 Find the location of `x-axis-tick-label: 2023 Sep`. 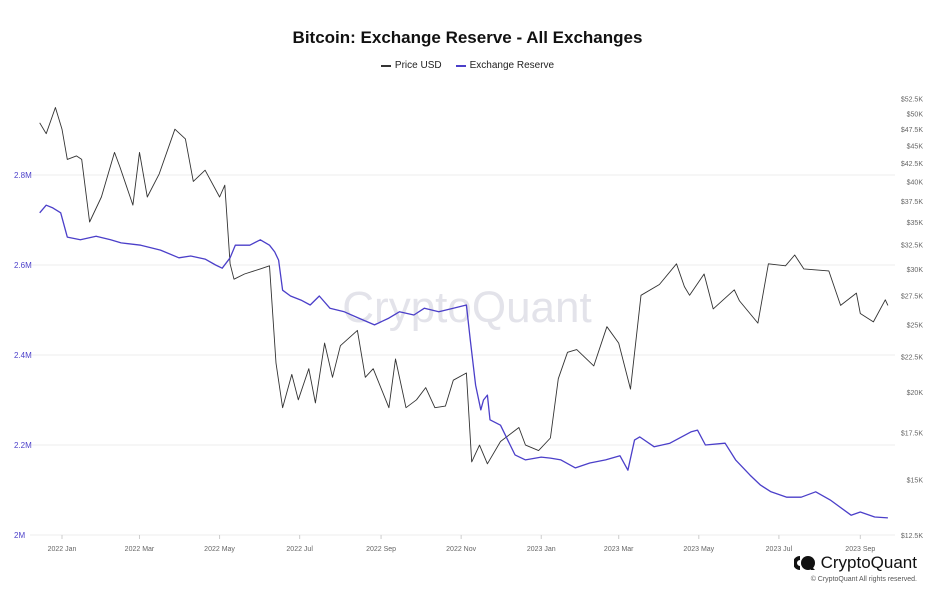

x-axis-tick-label: 2023 Sep is located at coordinates (860, 549).